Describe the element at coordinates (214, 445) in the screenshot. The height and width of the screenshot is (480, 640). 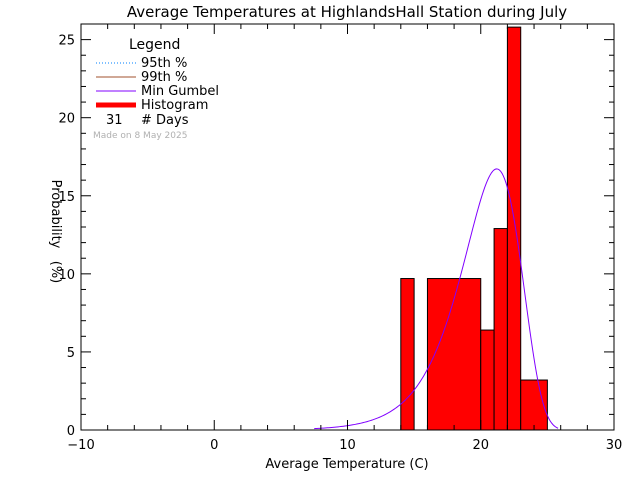
I see `x-tick-label: 0` at that location.